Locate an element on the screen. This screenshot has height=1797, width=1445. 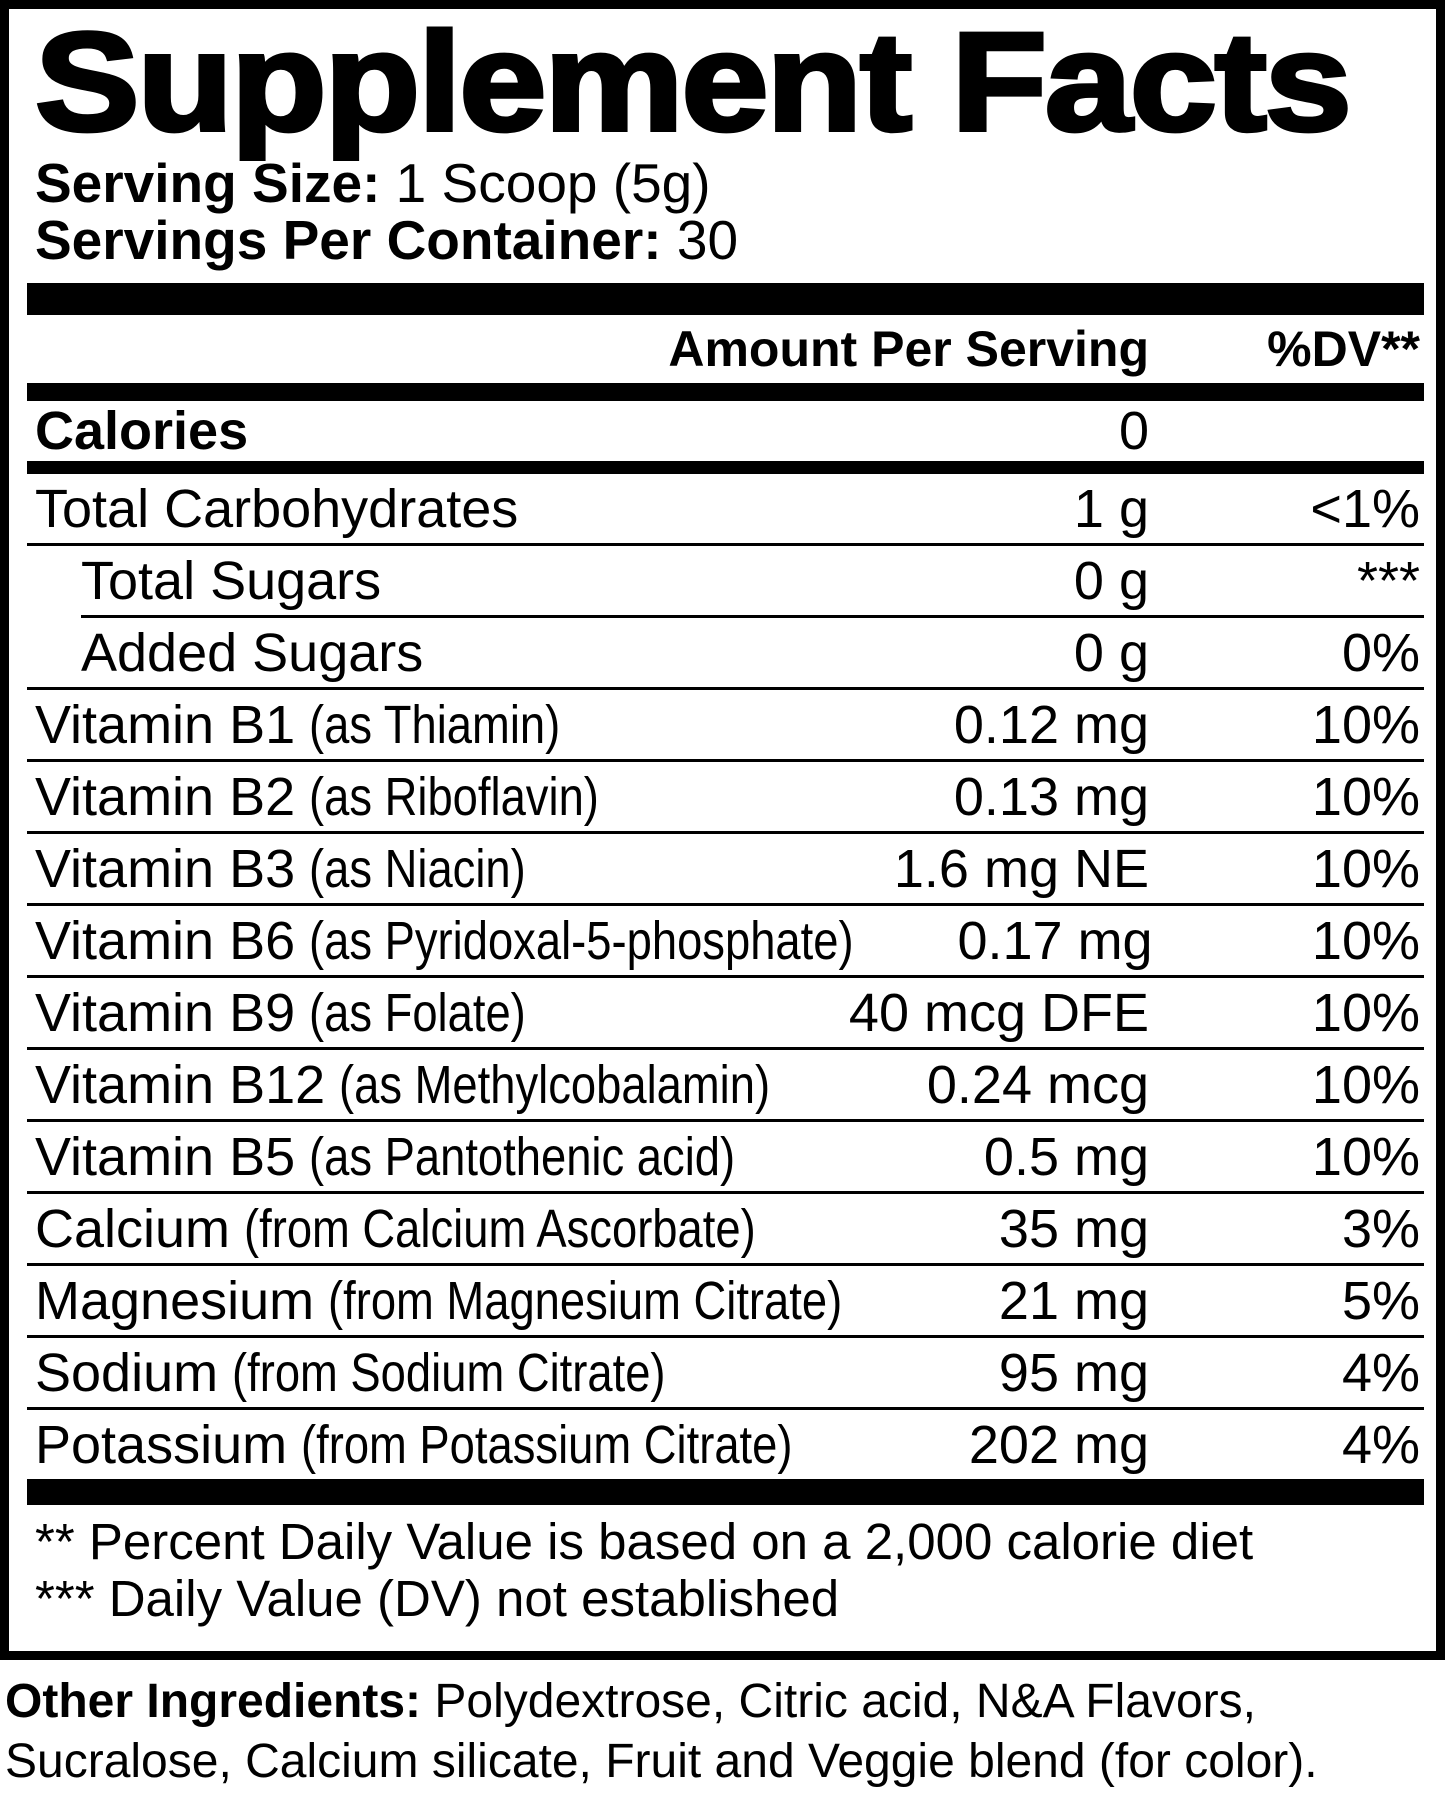
nutrient-detail: (as Riboflavin) is located at coordinates (454, 796).